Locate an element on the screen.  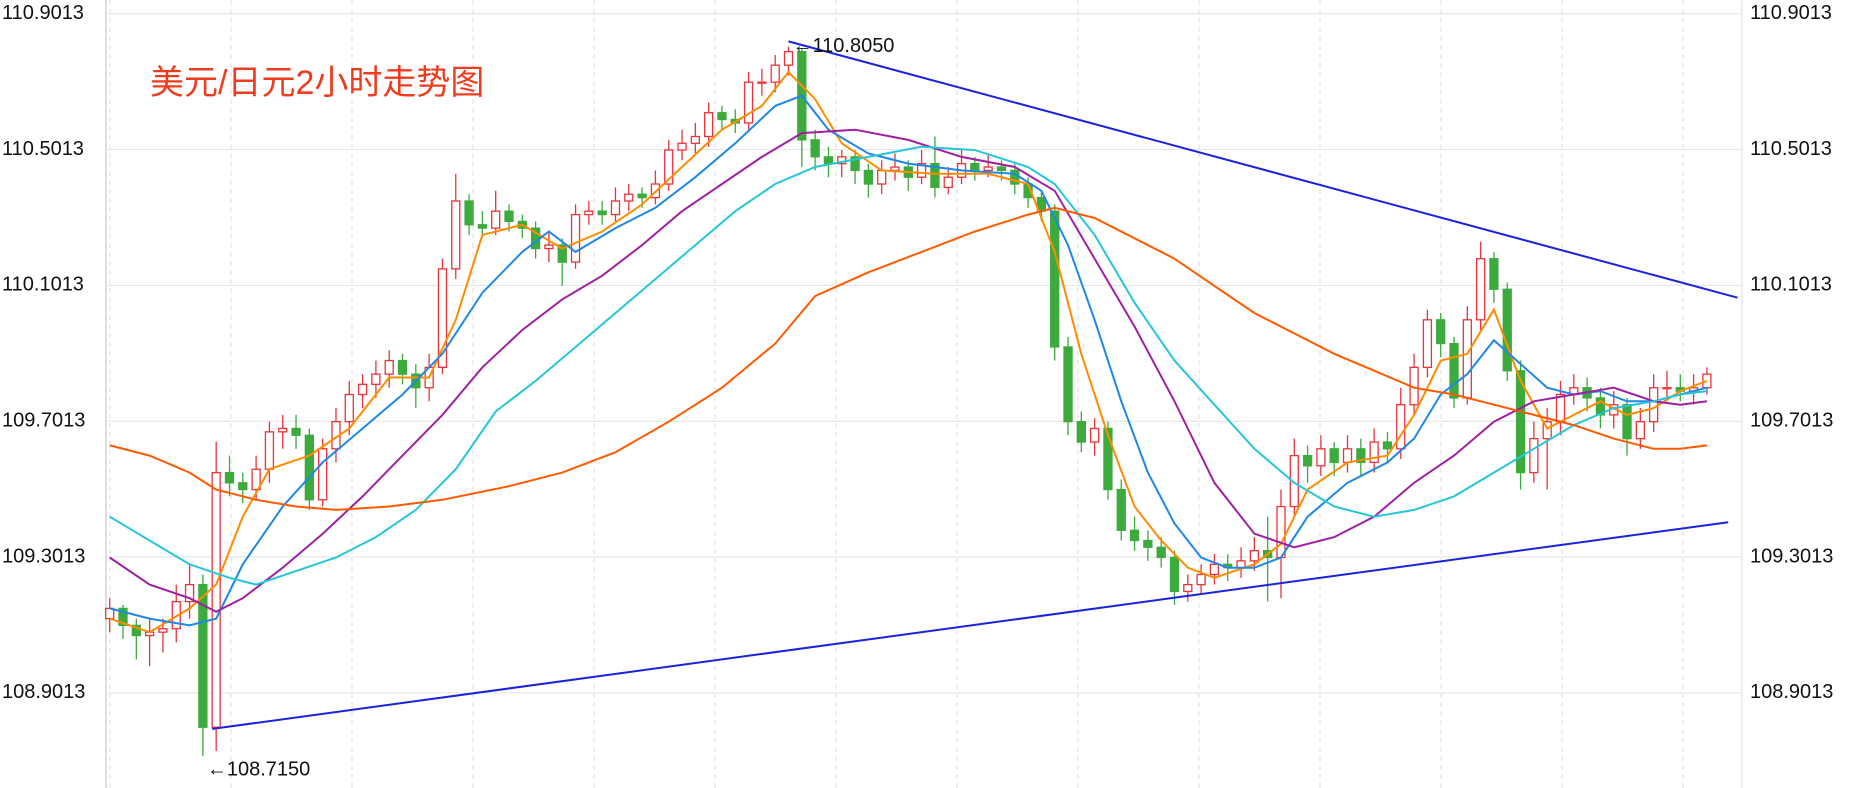
y-tick-label: 108.9013 is located at coordinates (43, 692).